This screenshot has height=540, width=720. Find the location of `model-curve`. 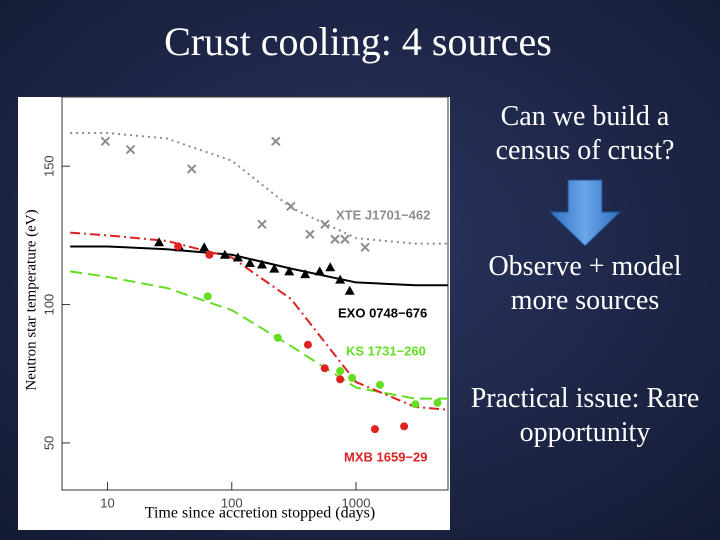

model-curve is located at coordinates (258, 335).